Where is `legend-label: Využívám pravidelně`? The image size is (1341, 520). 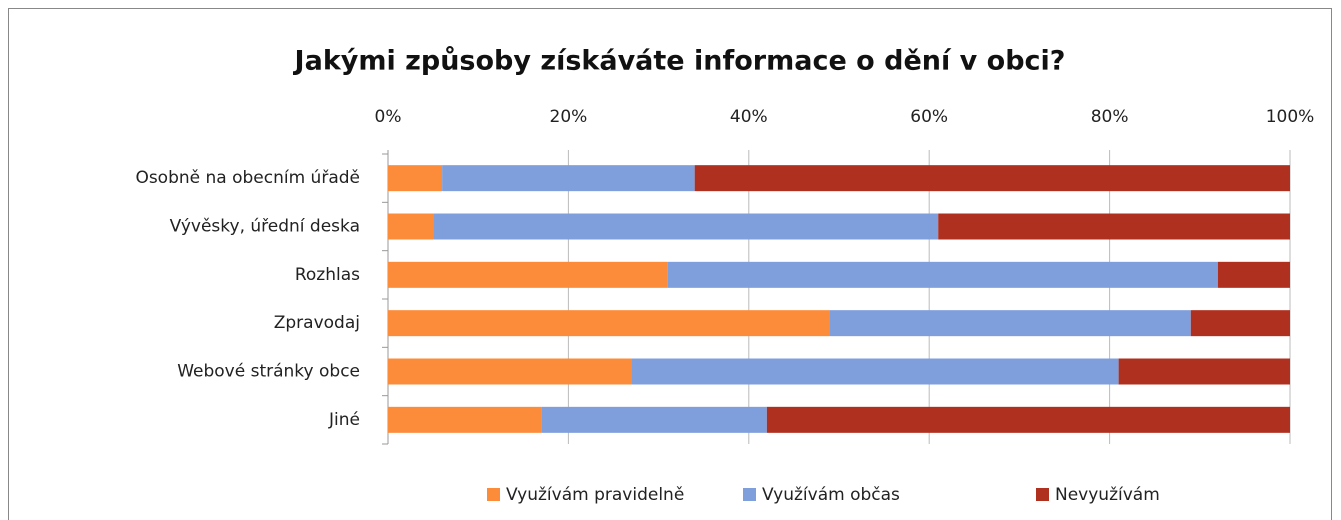 legend-label: Využívám pravidelně is located at coordinates (595, 495).